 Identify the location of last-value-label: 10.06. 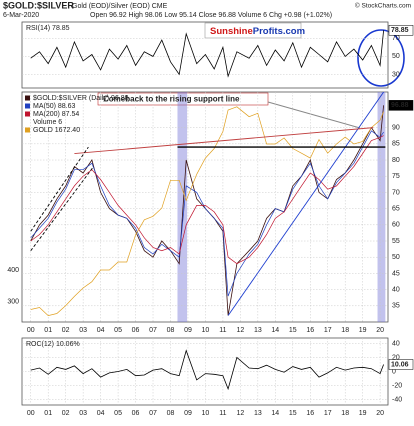
(400, 364).